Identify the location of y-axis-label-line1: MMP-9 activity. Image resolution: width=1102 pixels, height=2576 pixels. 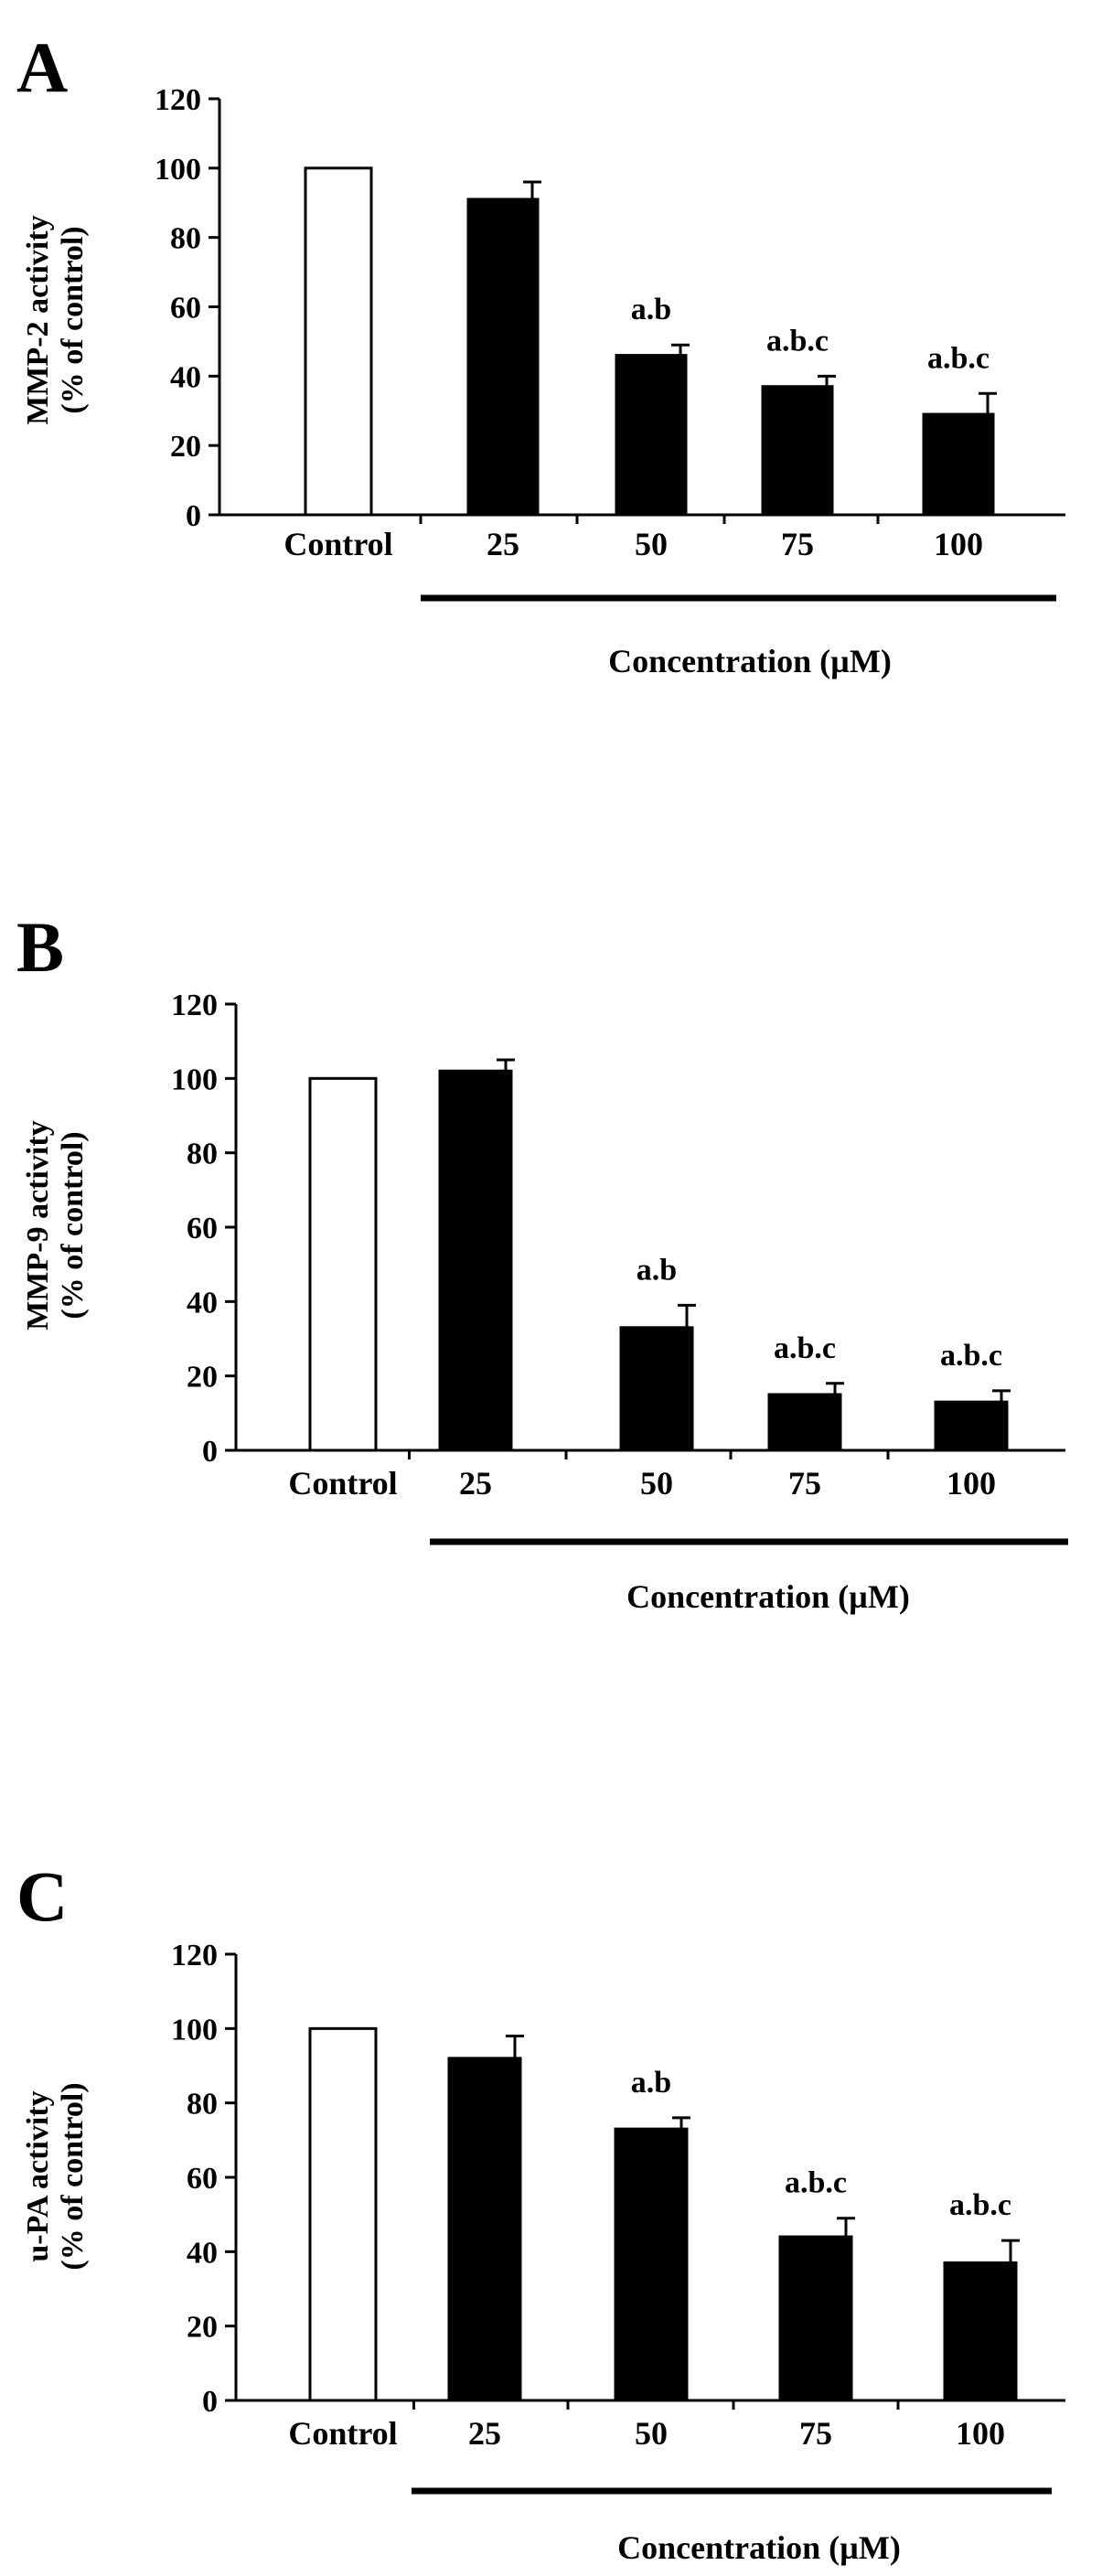
(38, 1225).